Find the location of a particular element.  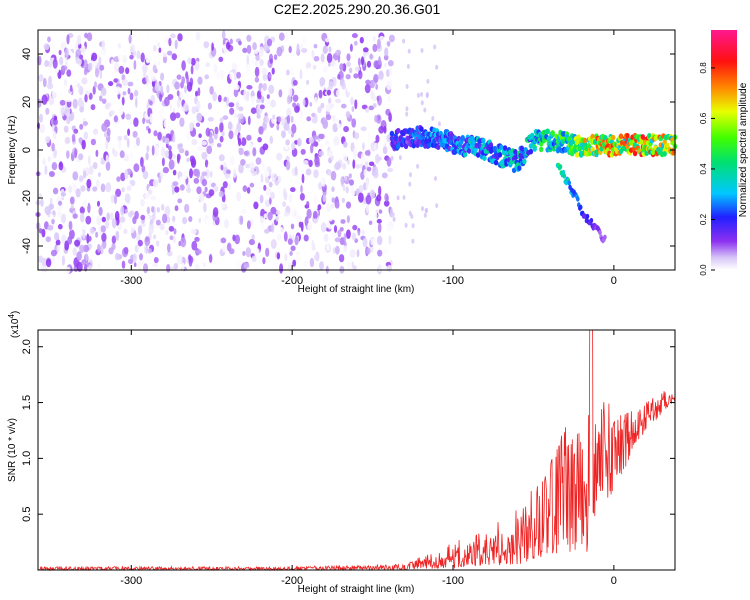

svg-text: (x104) is located at coordinates (14, 324).